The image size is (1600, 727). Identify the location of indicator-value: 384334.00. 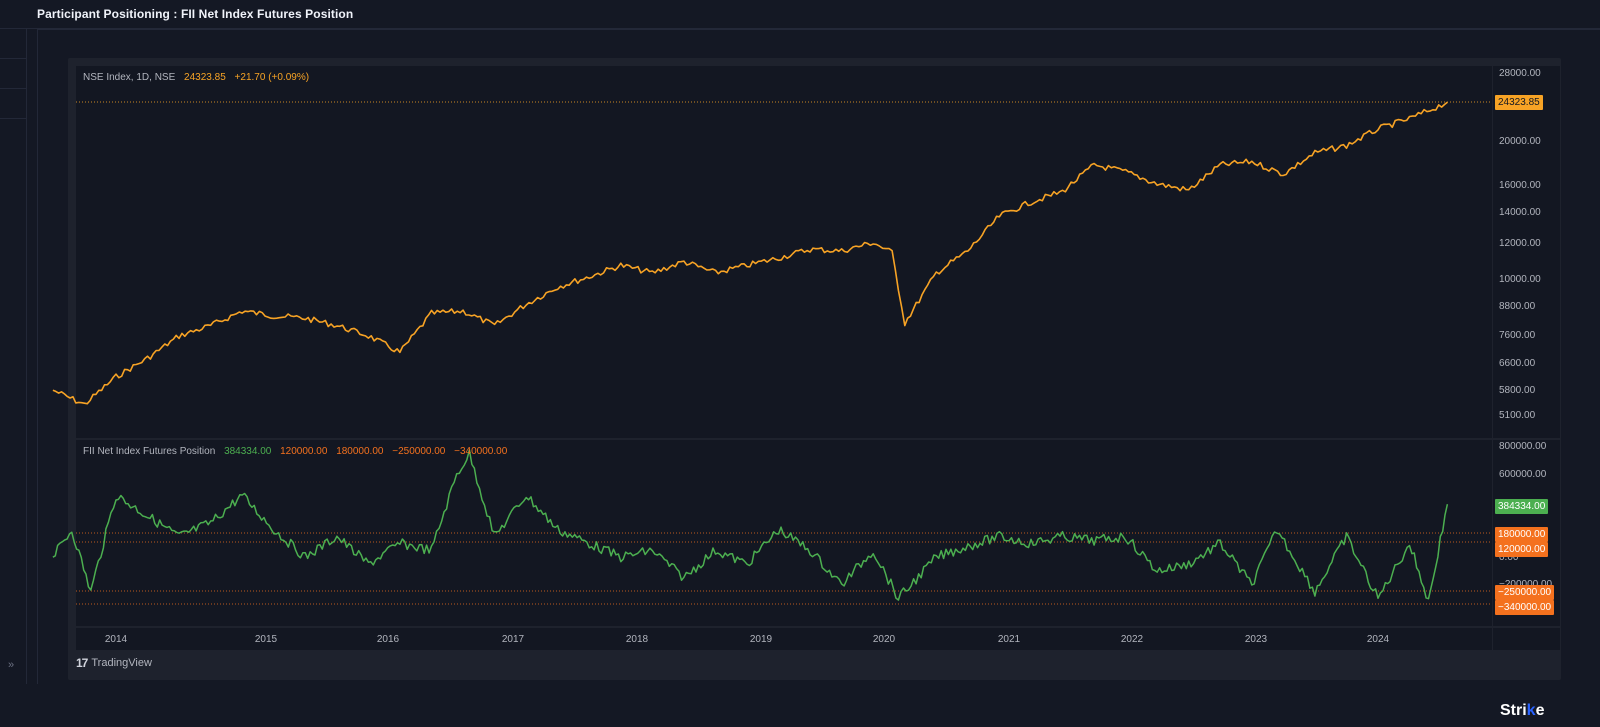
(248, 451).